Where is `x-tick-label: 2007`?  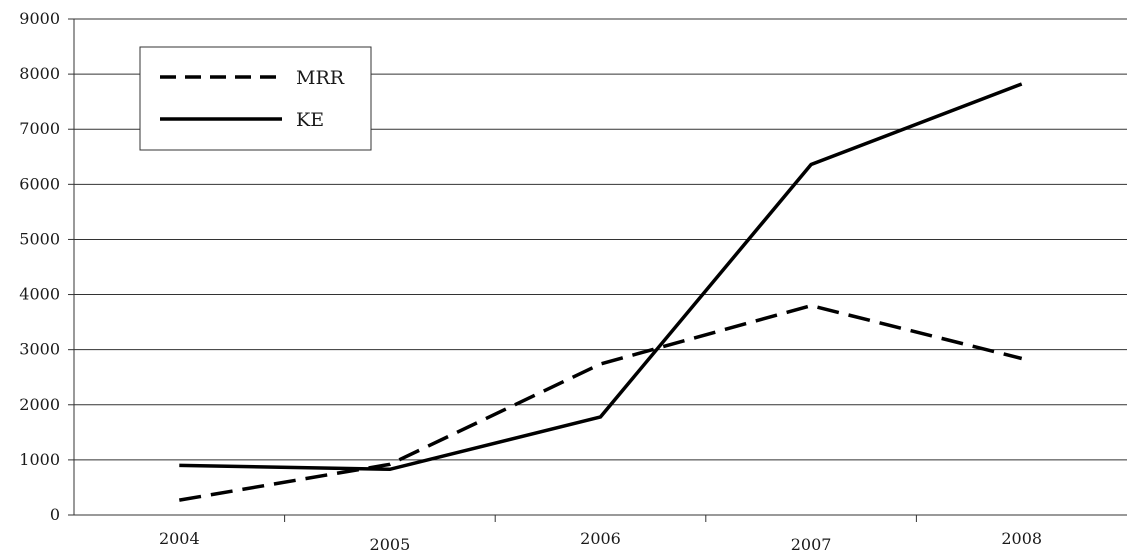
x-tick-label: 2007 is located at coordinates (811, 544).